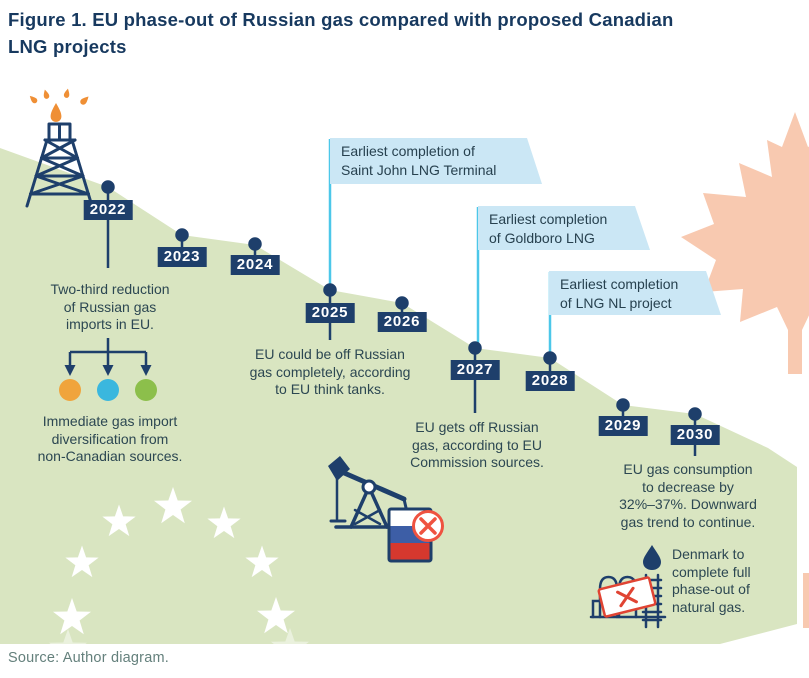  What do you see at coordinates (59, 165) in the screenshot?
I see `drilling-rig-icon` at bounding box center [59, 165].